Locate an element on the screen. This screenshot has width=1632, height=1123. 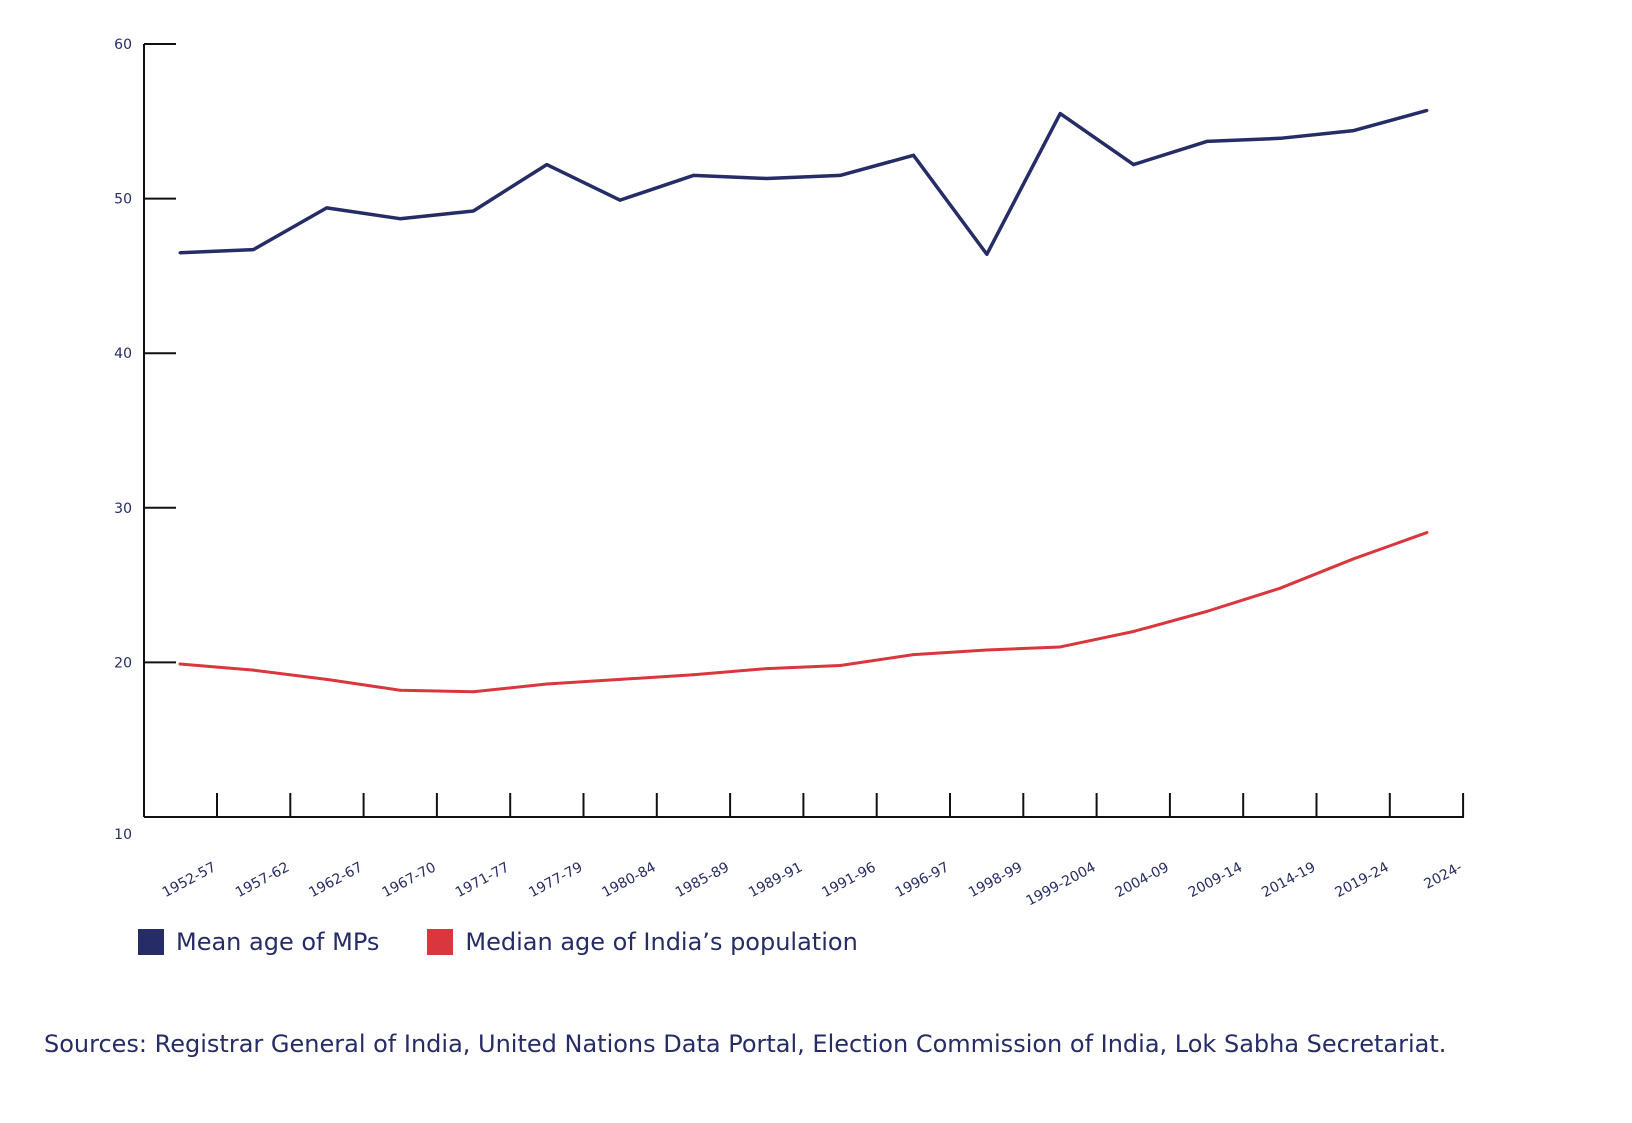
x-tick-label: 1985-89 is located at coordinates (702, 880).